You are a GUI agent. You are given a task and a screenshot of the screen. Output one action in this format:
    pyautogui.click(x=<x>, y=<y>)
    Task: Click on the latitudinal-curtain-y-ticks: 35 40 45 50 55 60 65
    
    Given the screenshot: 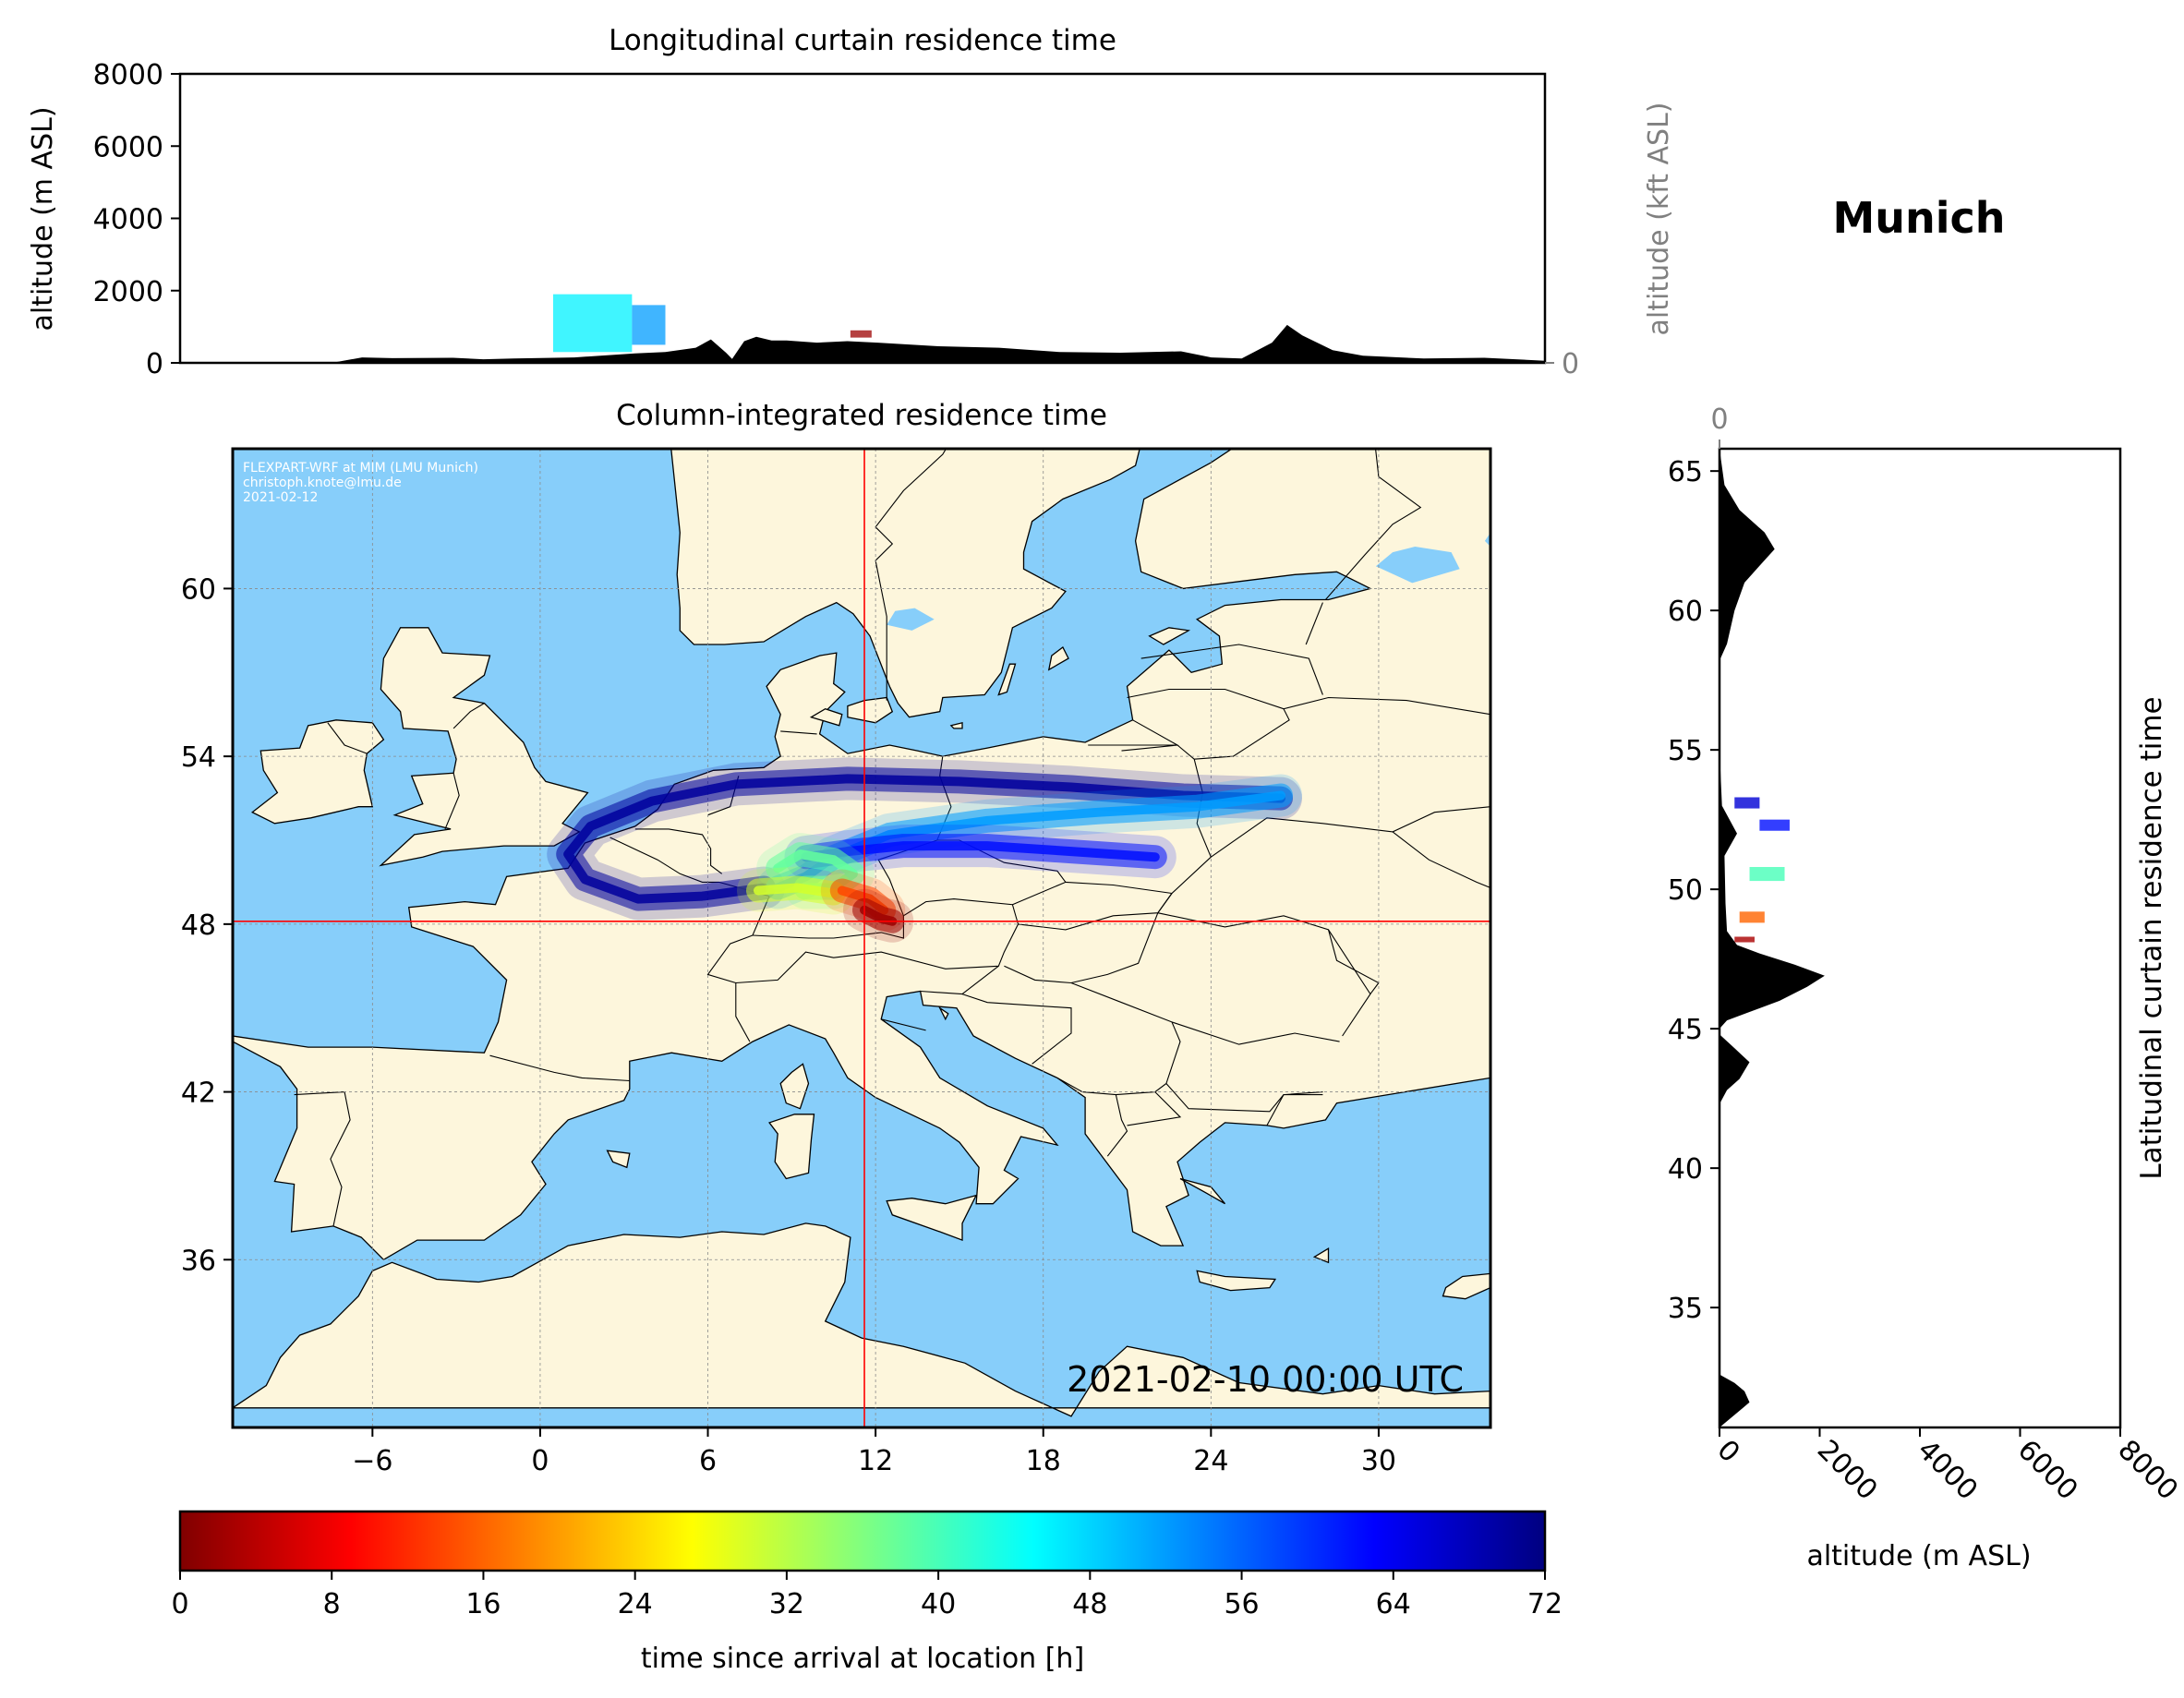 What is the action you would take?
    pyautogui.click(x=1693, y=890)
    